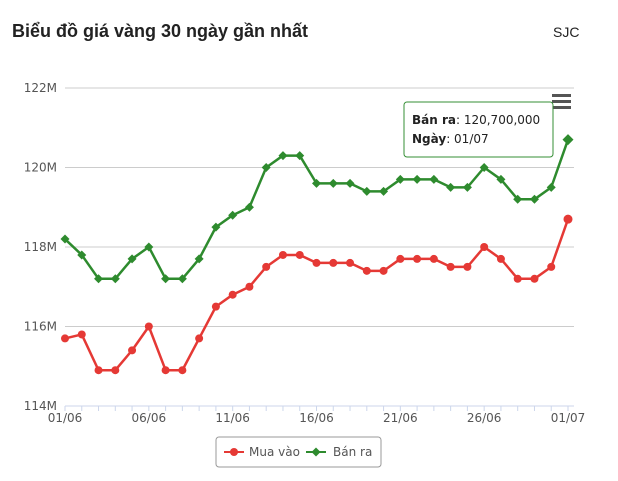  What do you see at coordinates (40, 406) in the screenshot?
I see `y-tick-label: 114M` at bounding box center [40, 406].